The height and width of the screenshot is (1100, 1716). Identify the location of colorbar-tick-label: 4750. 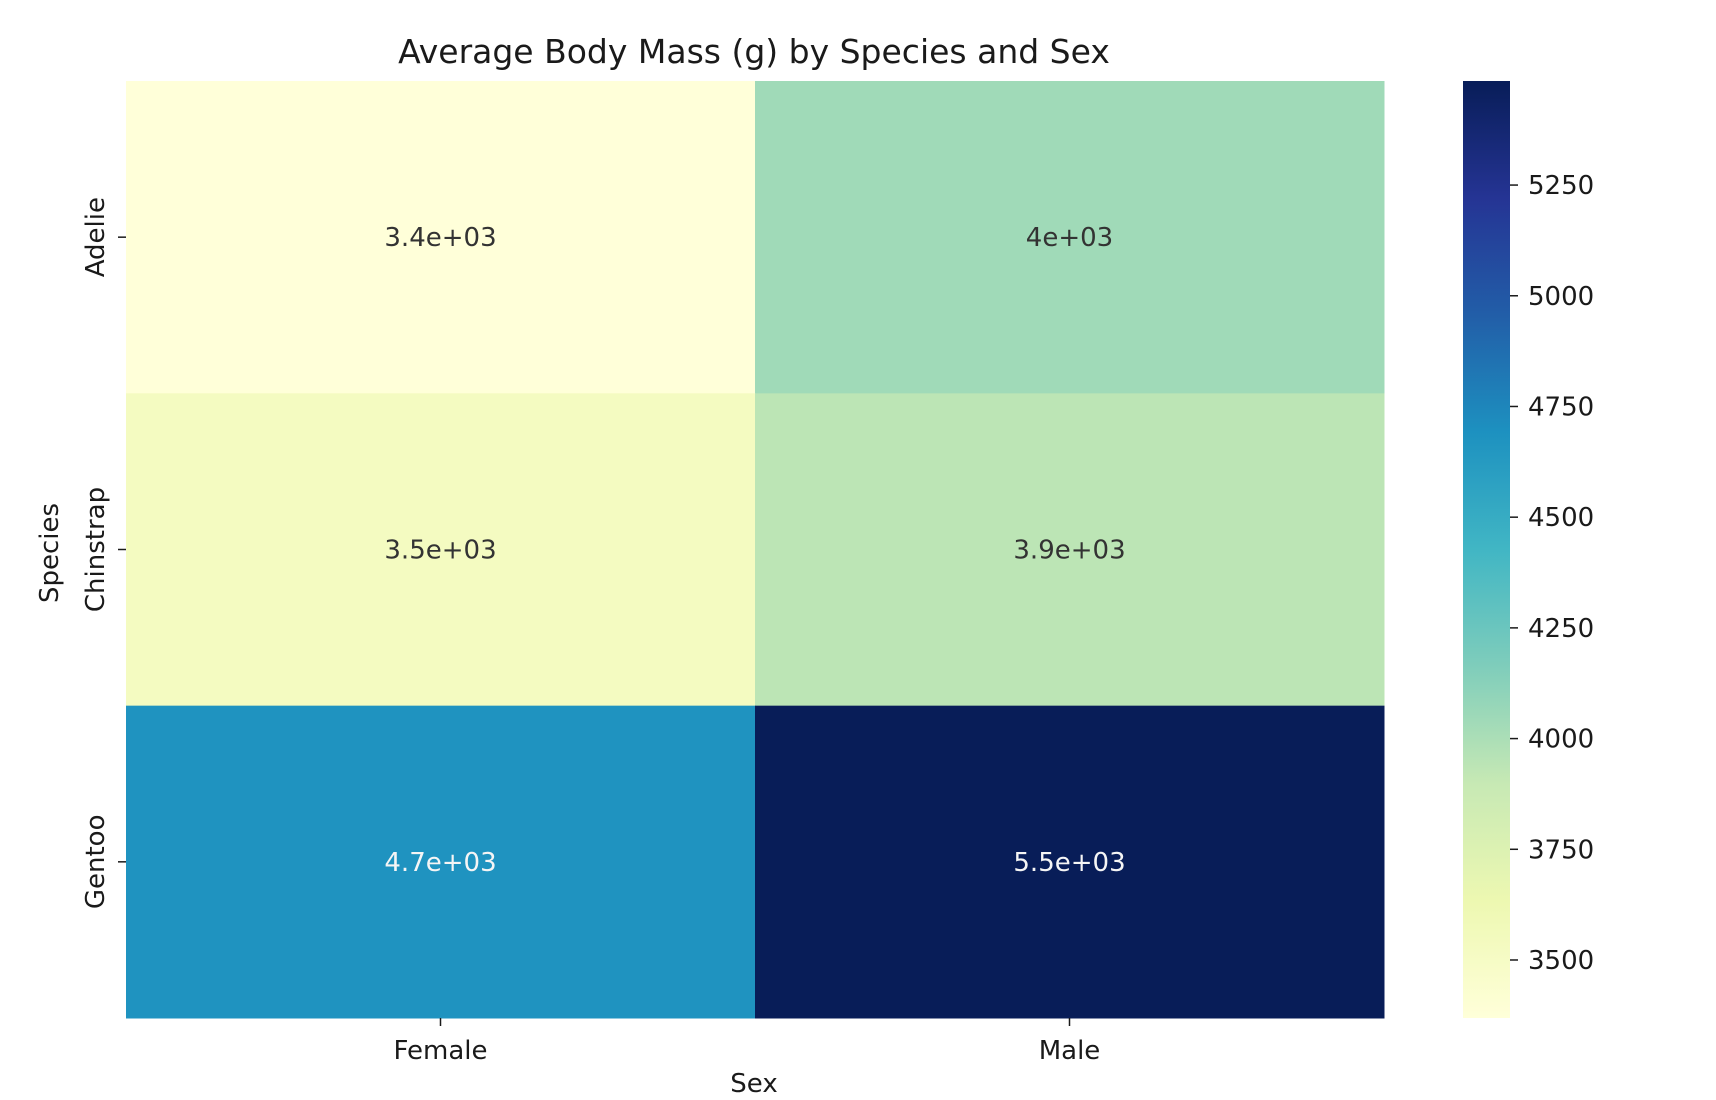
(1561, 407).